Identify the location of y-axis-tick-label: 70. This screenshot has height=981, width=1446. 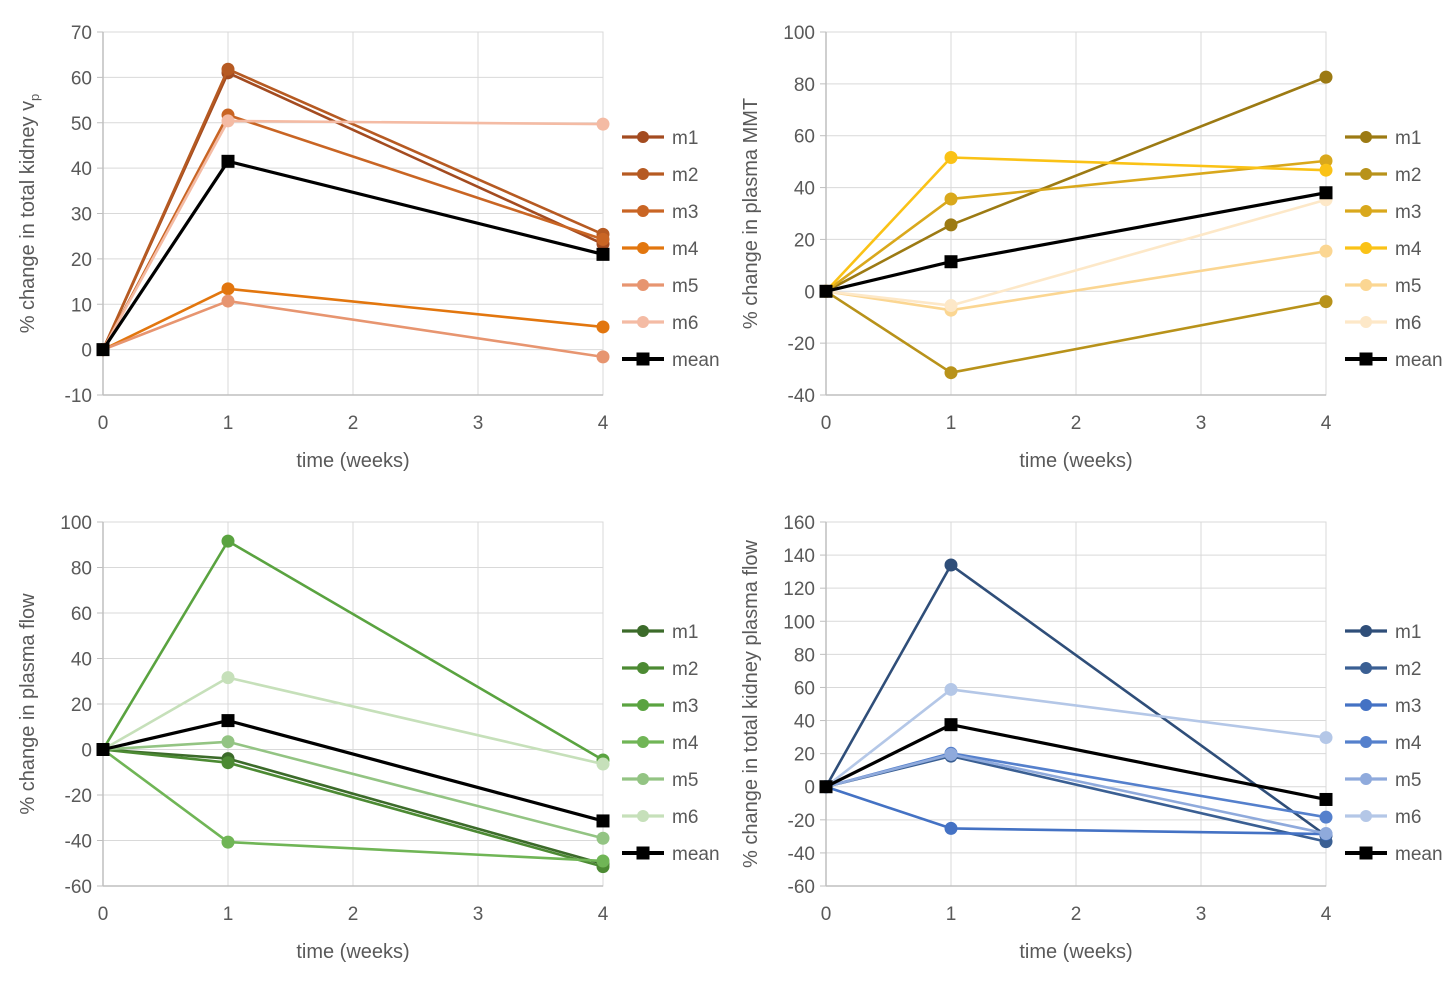
(81, 33).